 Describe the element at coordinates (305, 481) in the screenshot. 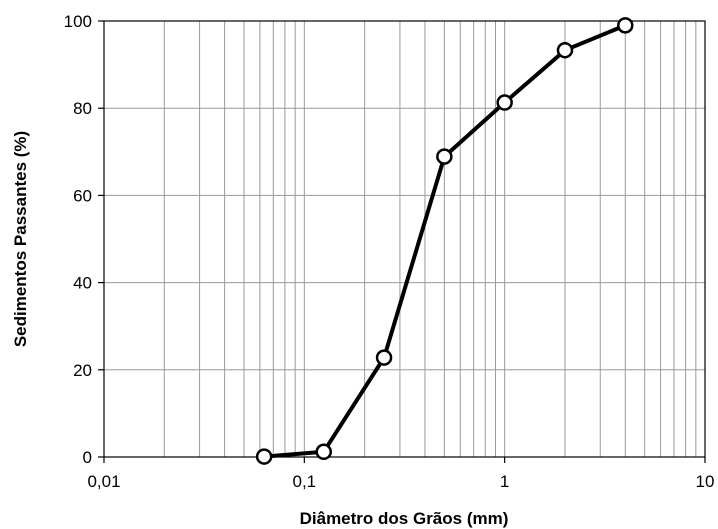

I see `x-tick-label: 0,1` at that location.